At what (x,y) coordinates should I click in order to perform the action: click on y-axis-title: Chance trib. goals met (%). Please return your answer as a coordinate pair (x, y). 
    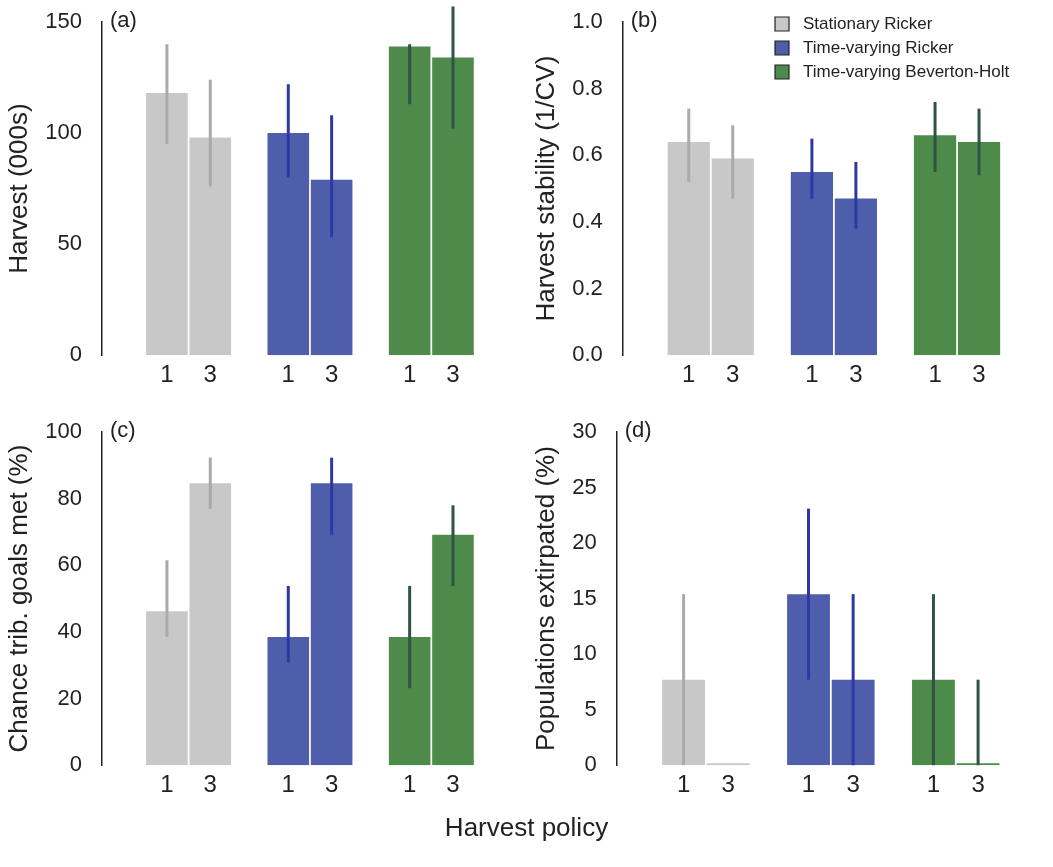
    Looking at the image, I should click on (17, 598).